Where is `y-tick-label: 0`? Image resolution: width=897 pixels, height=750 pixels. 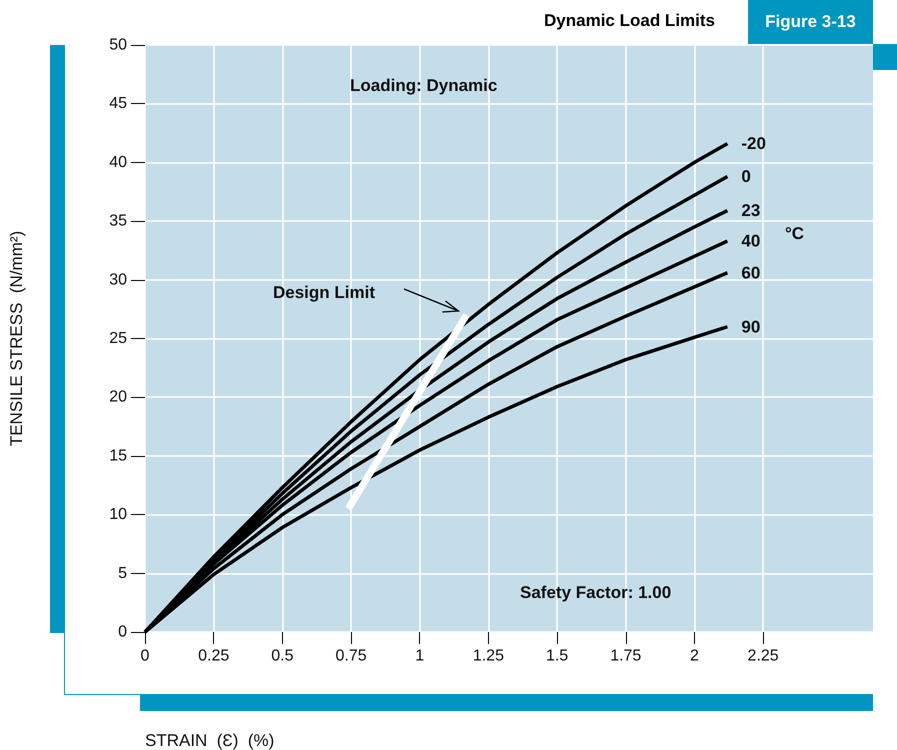
y-tick-label: 0 is located at coordinates (123, 632).